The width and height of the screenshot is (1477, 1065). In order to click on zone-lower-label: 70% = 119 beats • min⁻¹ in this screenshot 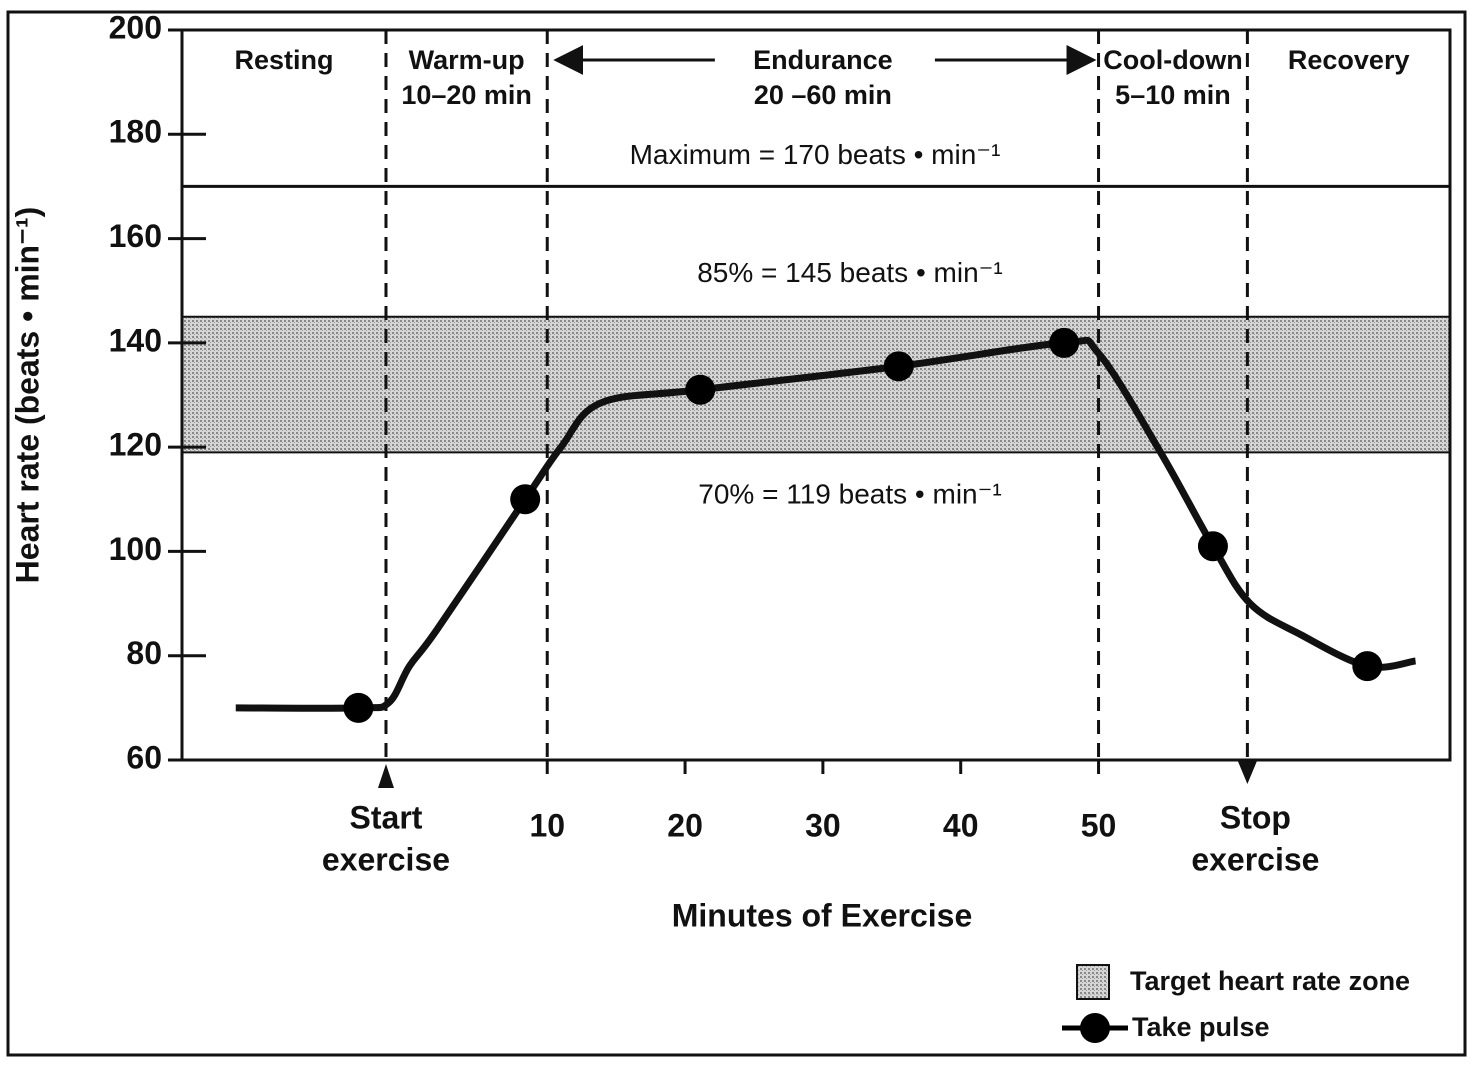, I will do `click(849, 494)`.